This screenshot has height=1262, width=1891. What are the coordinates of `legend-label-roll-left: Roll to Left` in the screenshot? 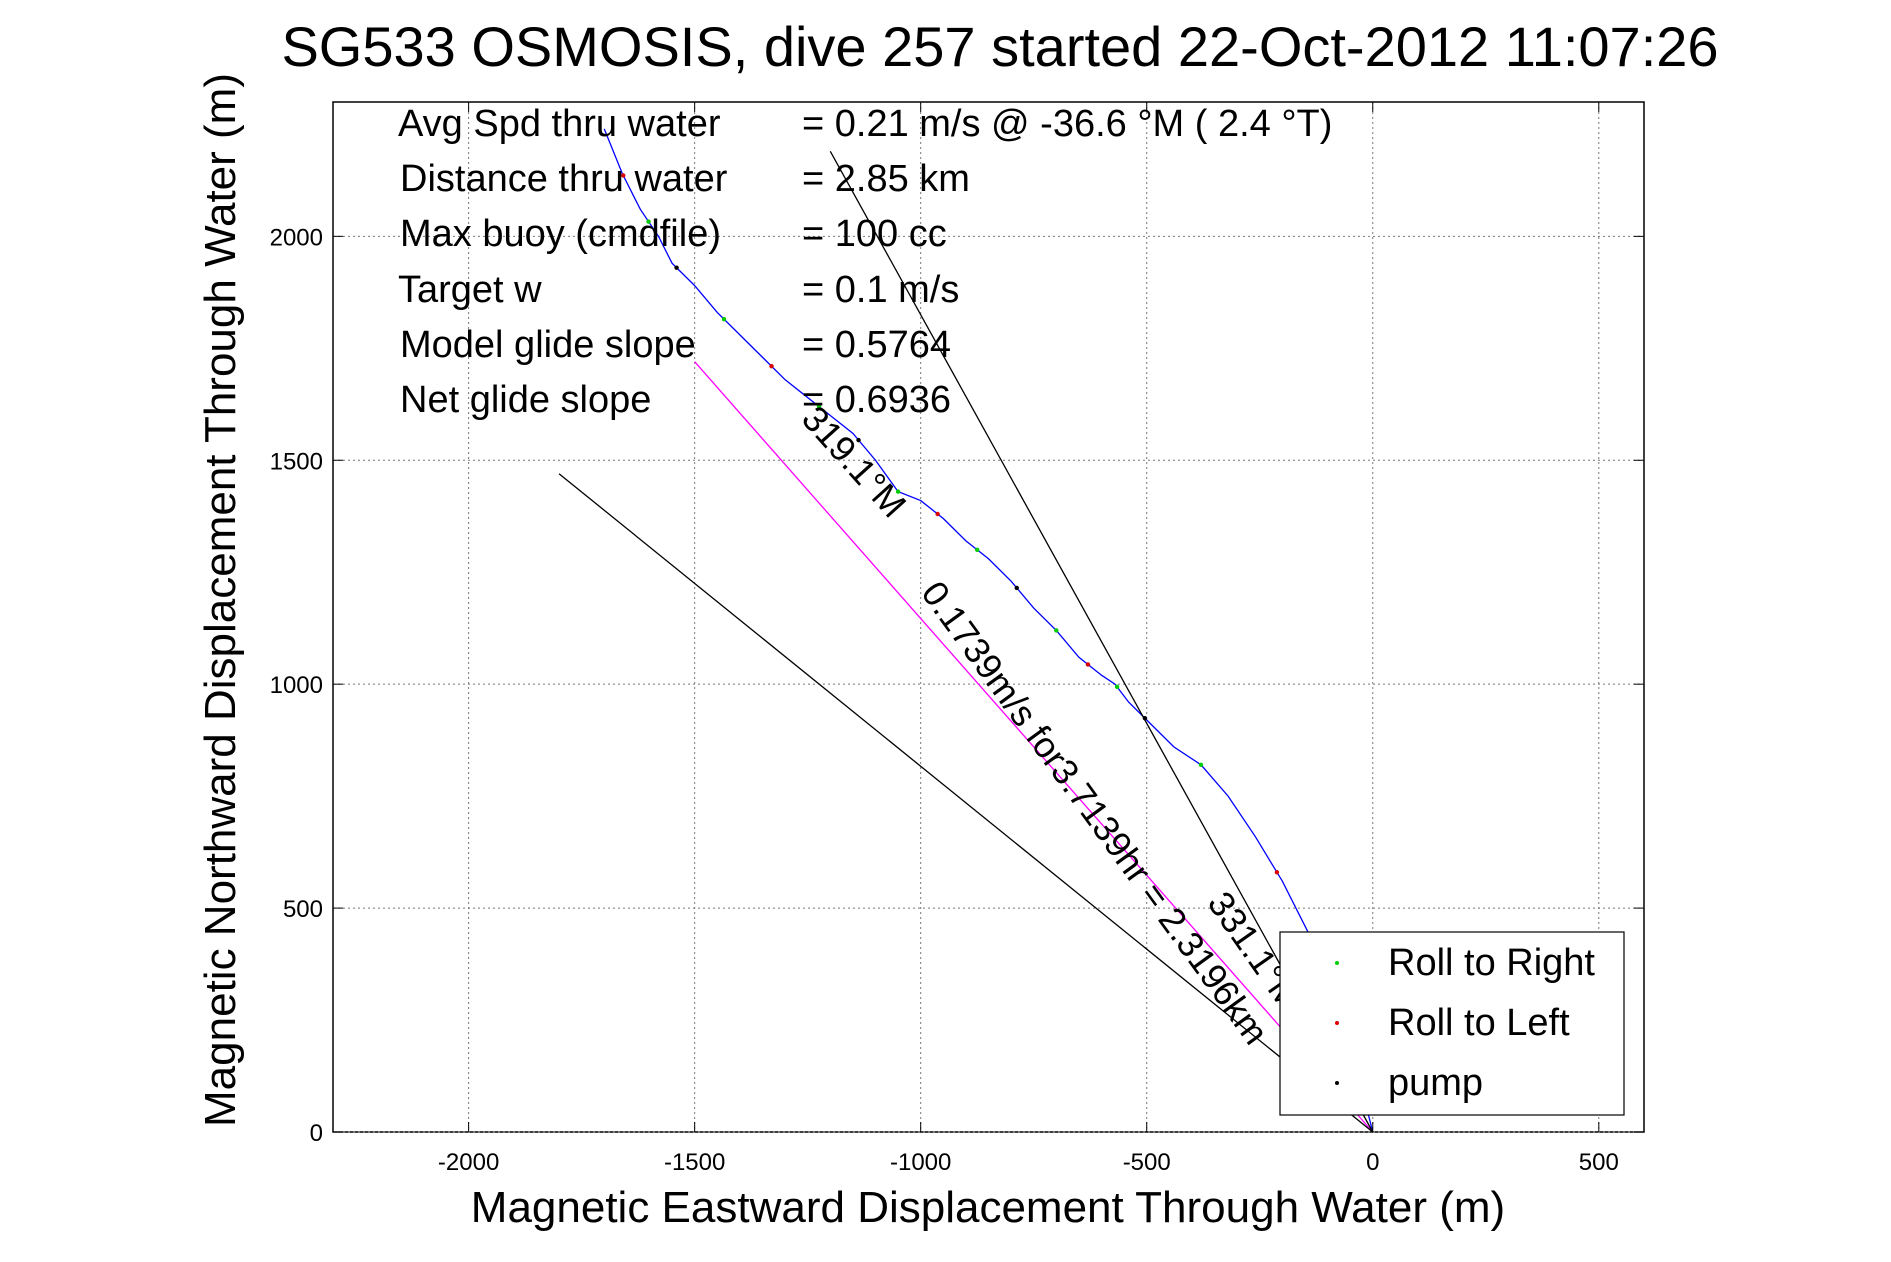 It's located at (1479, 1023).